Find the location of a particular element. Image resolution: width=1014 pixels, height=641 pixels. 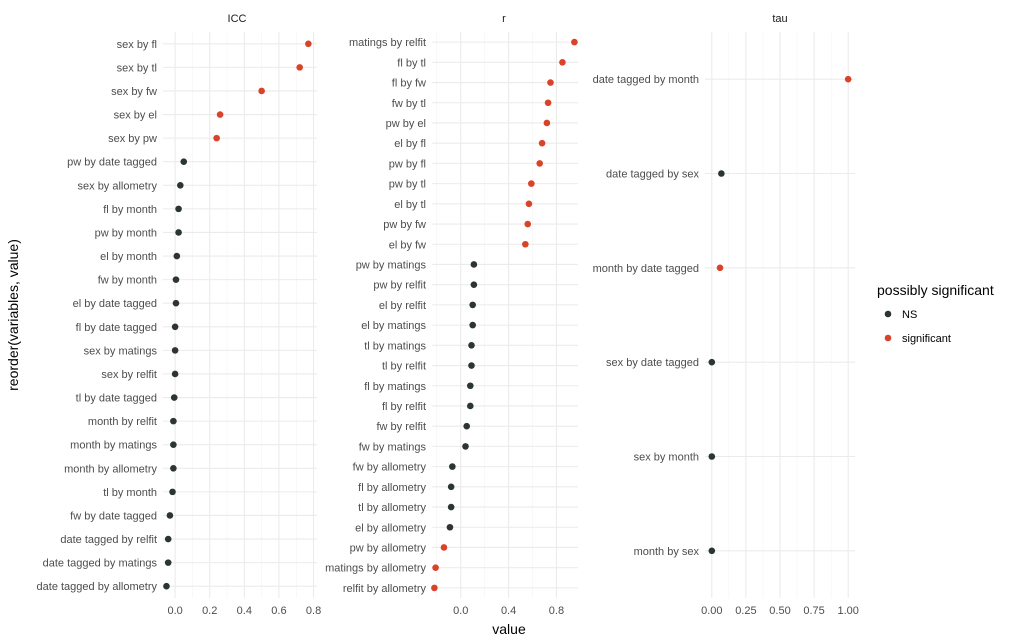

y-category-label: fl by allometry is located at coordinates (392, 488).